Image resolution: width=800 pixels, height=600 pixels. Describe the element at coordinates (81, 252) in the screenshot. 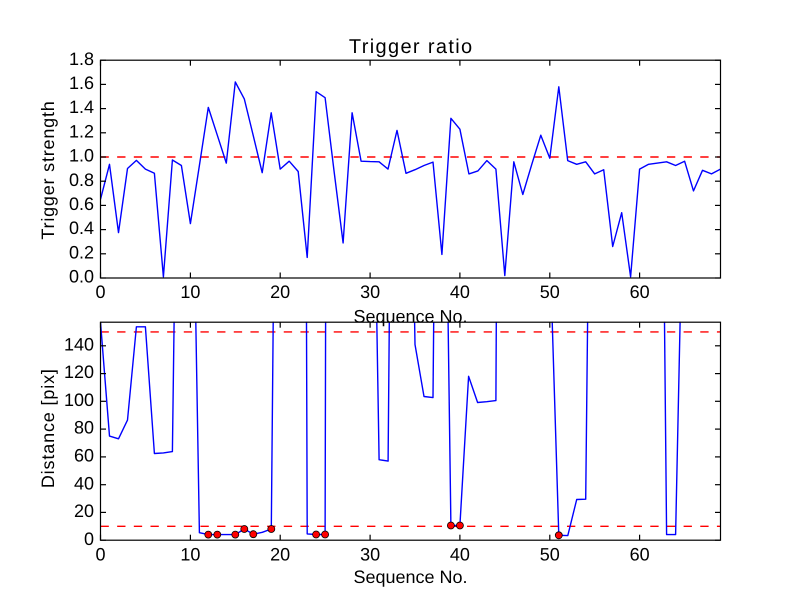

I see `svg-text: 0.2` at that location.